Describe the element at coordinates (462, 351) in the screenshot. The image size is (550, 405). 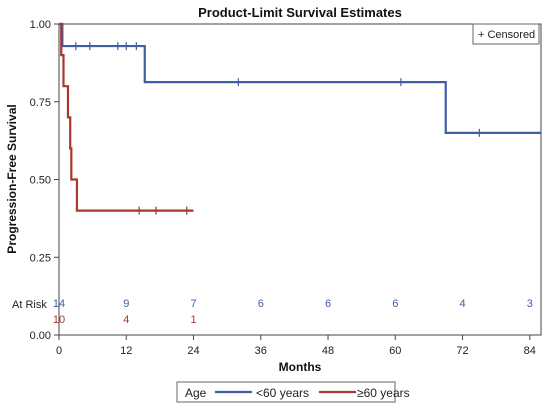
I see `x-tick-label: 72` at that location.